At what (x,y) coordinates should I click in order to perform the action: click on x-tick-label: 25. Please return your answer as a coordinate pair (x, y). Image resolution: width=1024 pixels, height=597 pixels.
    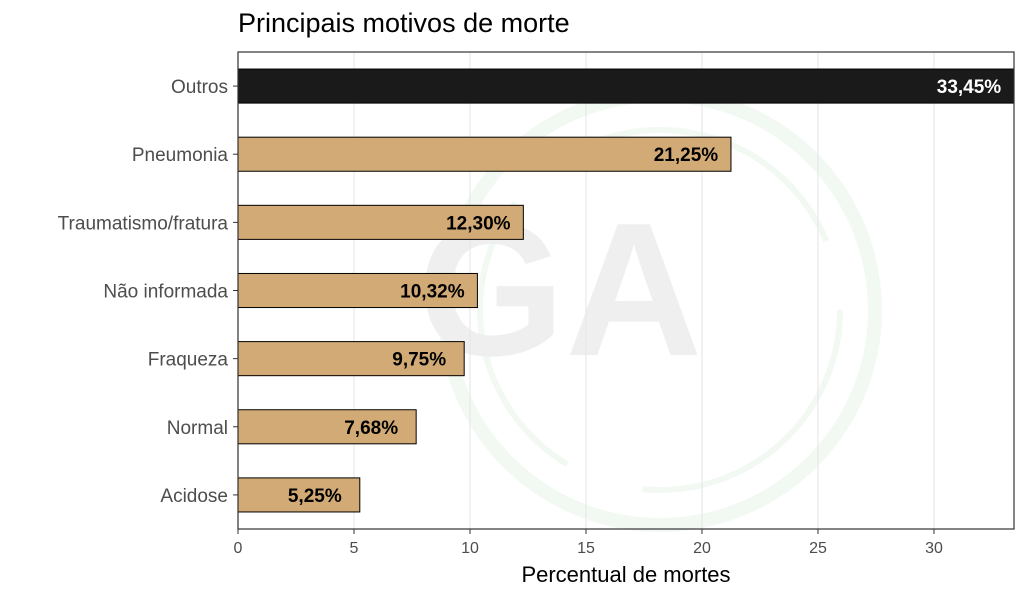
    Looking at the image, I should click on (818, 548).